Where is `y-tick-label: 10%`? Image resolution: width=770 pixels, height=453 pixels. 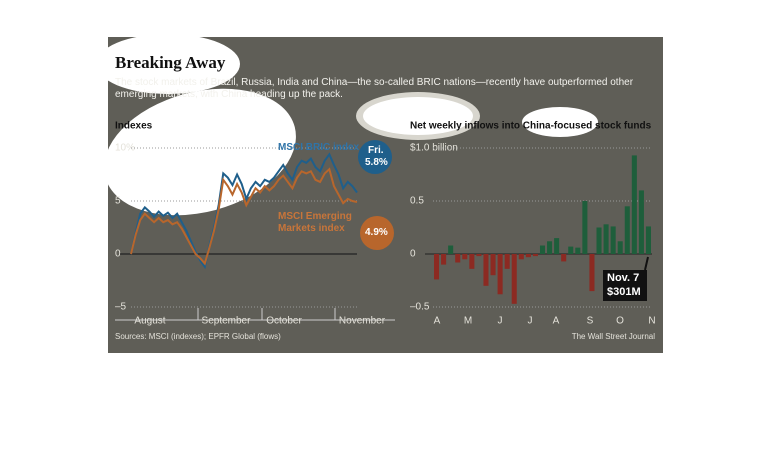 y-tick-label: 10% is located at coordinates (125, 148).